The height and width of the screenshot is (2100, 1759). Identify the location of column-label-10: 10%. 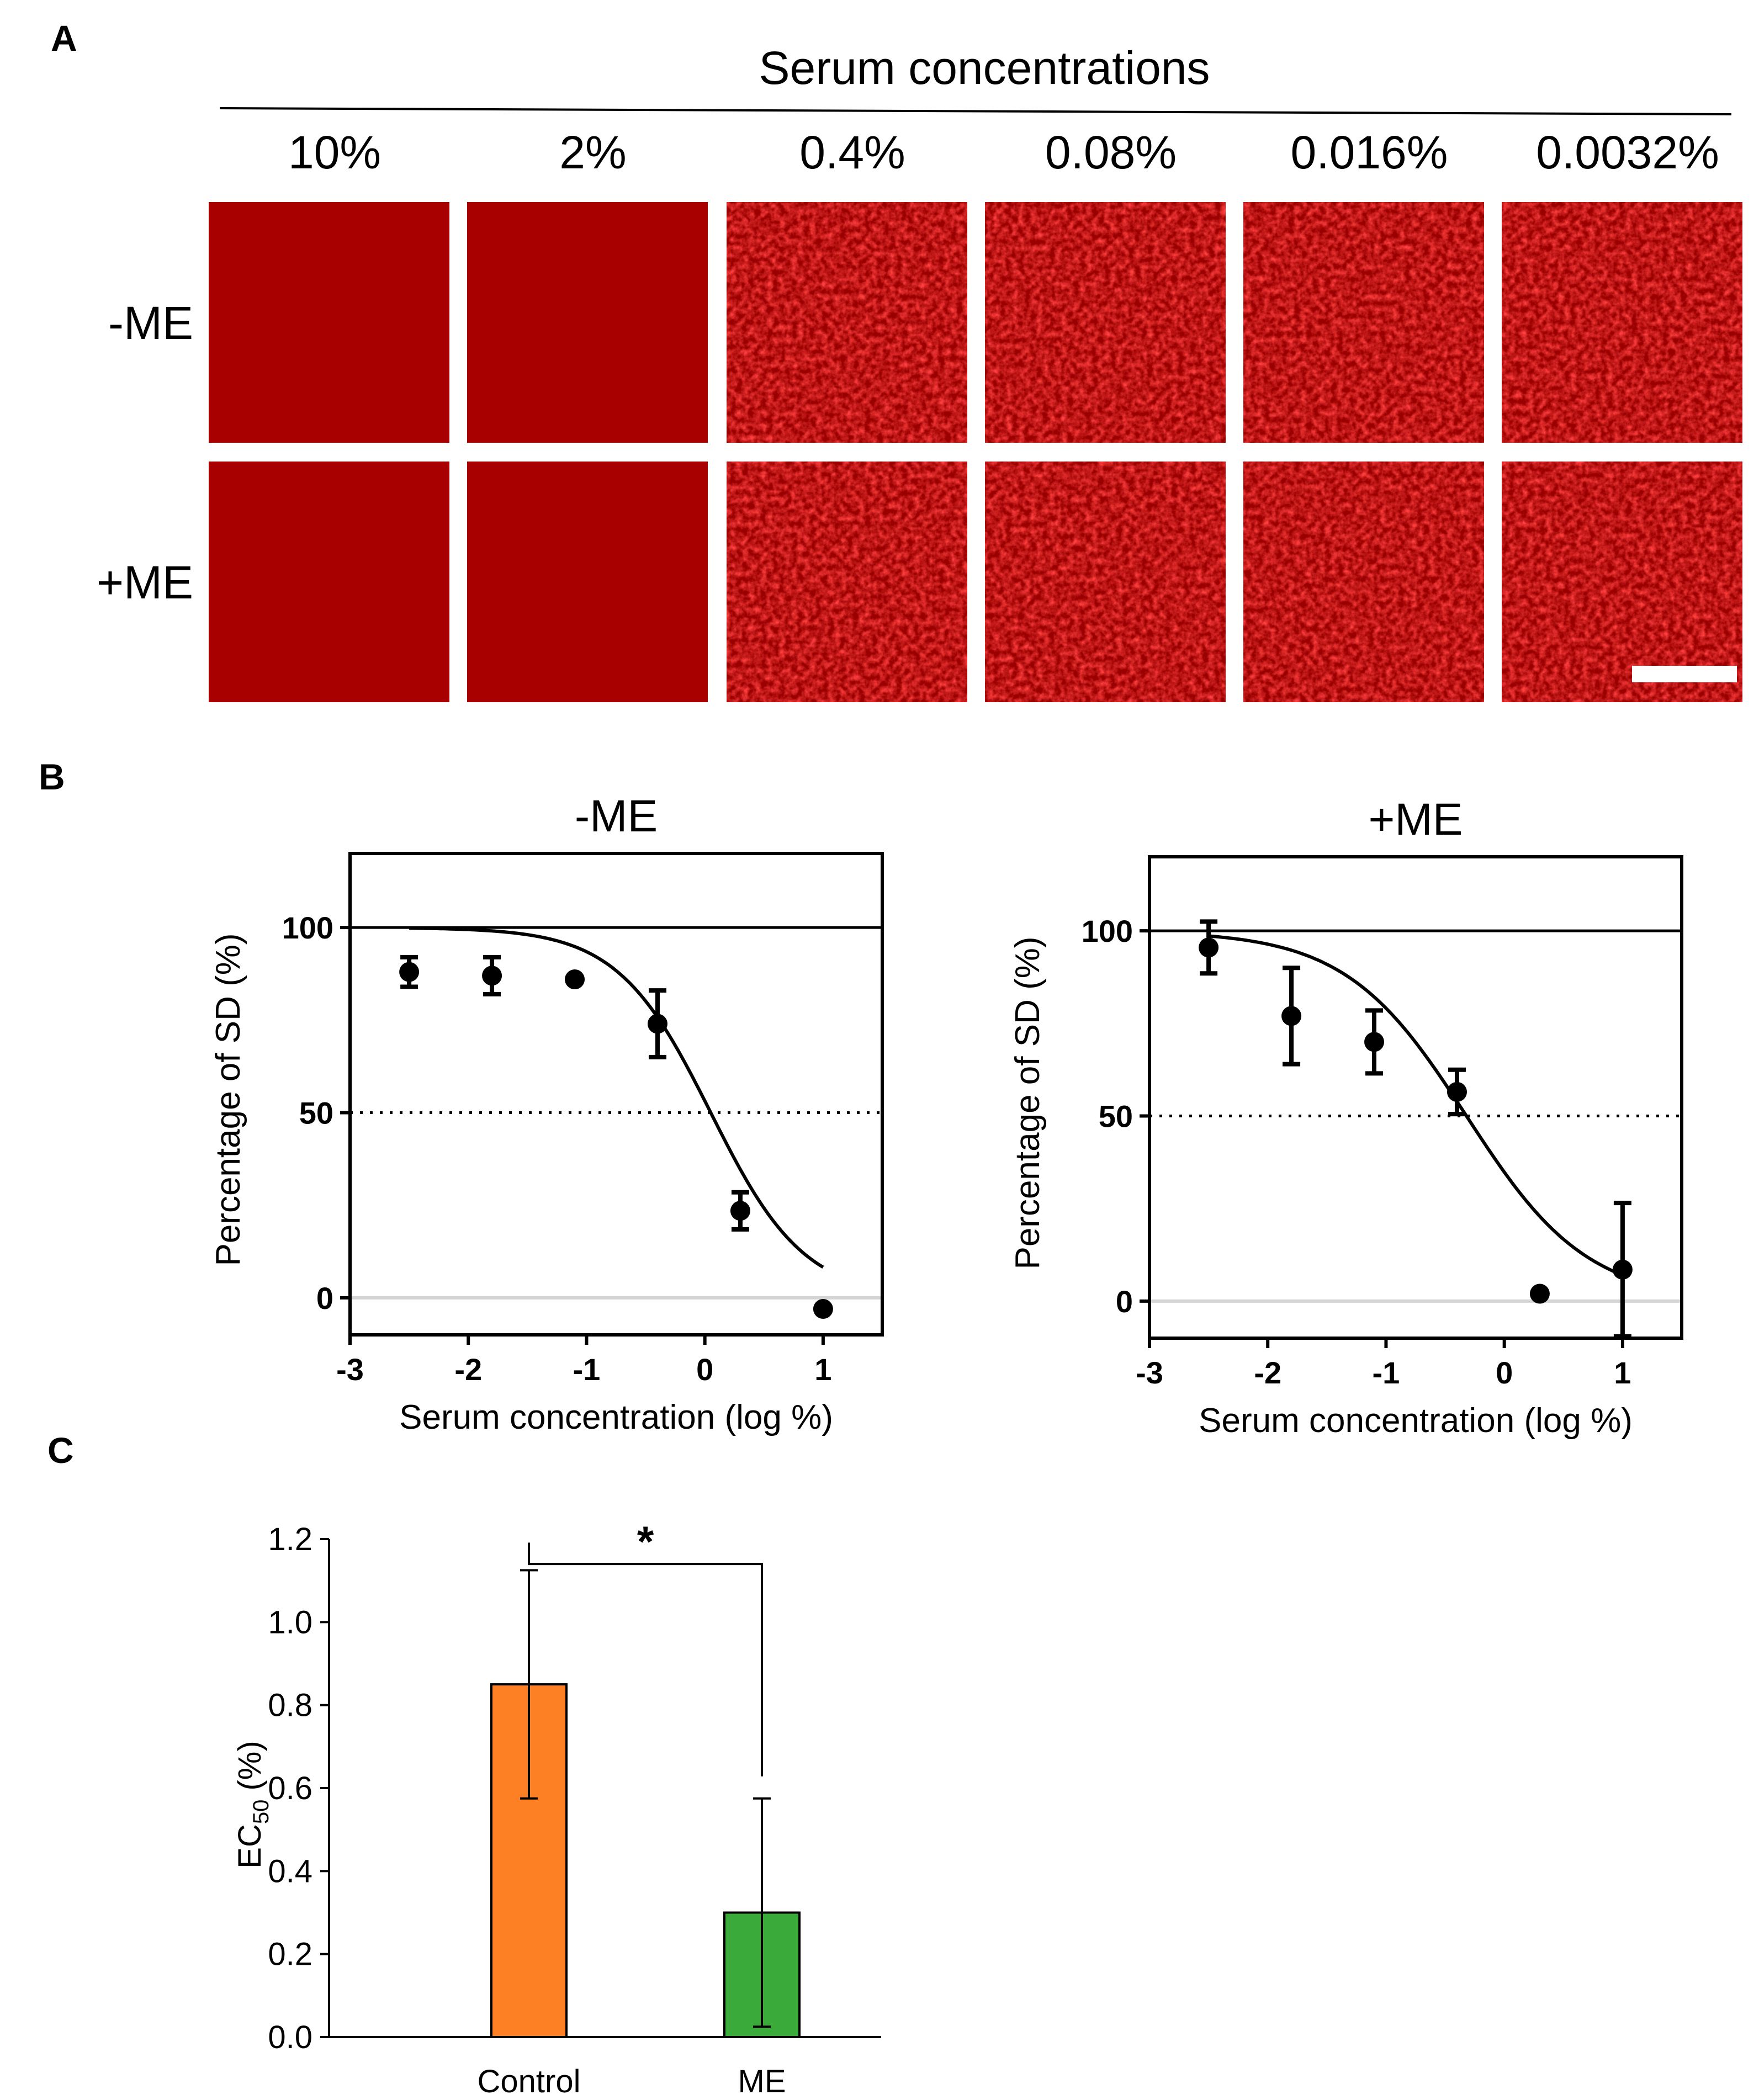
(334, 152).